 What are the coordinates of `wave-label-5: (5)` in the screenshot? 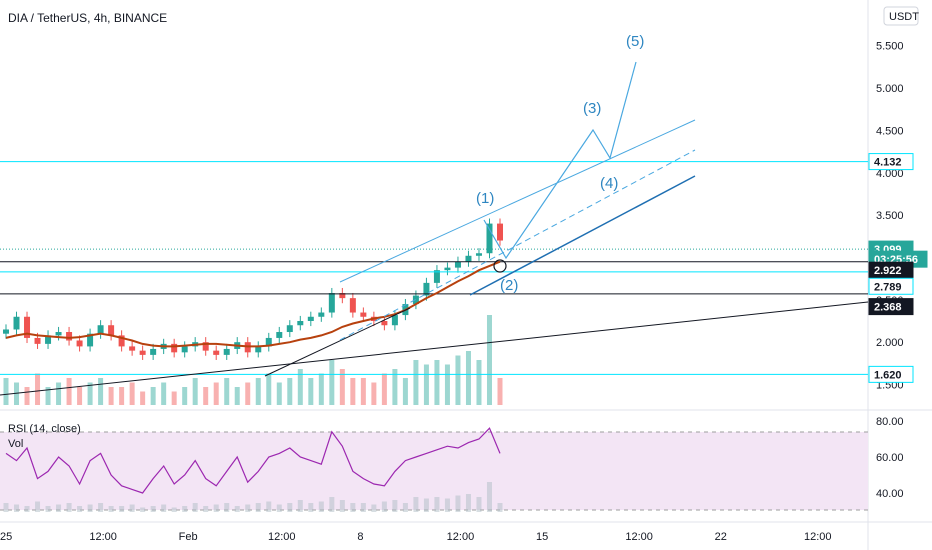 It's located at (635, 41).